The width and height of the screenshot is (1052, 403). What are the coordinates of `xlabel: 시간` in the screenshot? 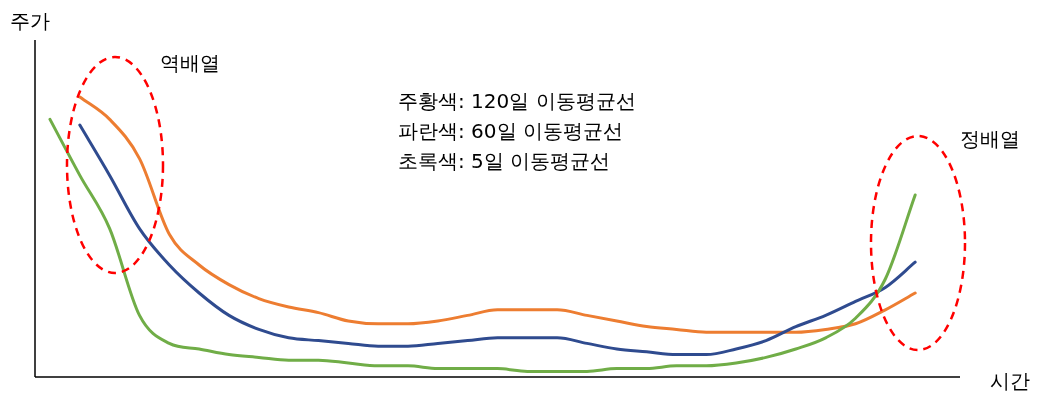 It's located at (1010, 381).